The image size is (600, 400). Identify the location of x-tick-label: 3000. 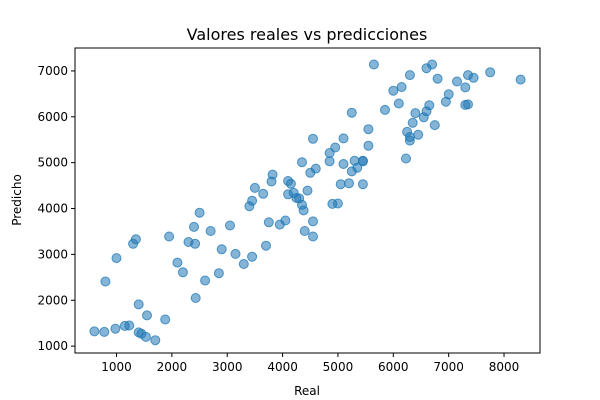
(227, 367).